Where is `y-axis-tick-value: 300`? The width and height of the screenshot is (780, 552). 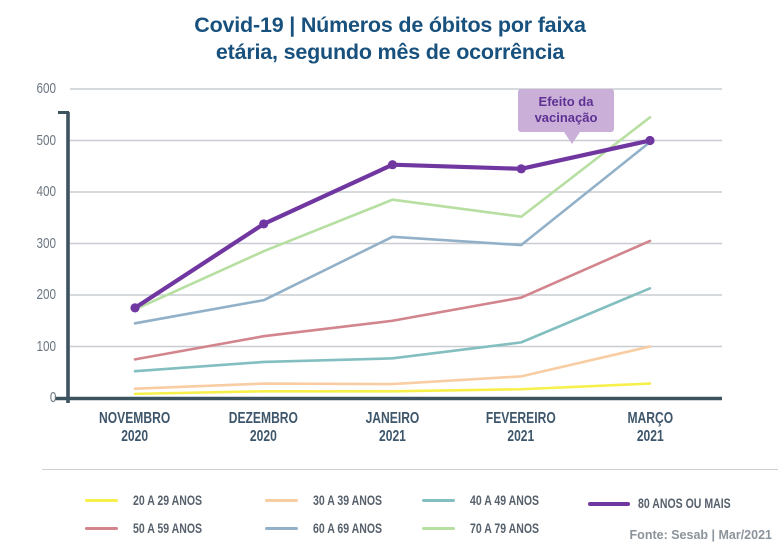
y-axis-tick-value: 300 is located at coordinates (46, 243).